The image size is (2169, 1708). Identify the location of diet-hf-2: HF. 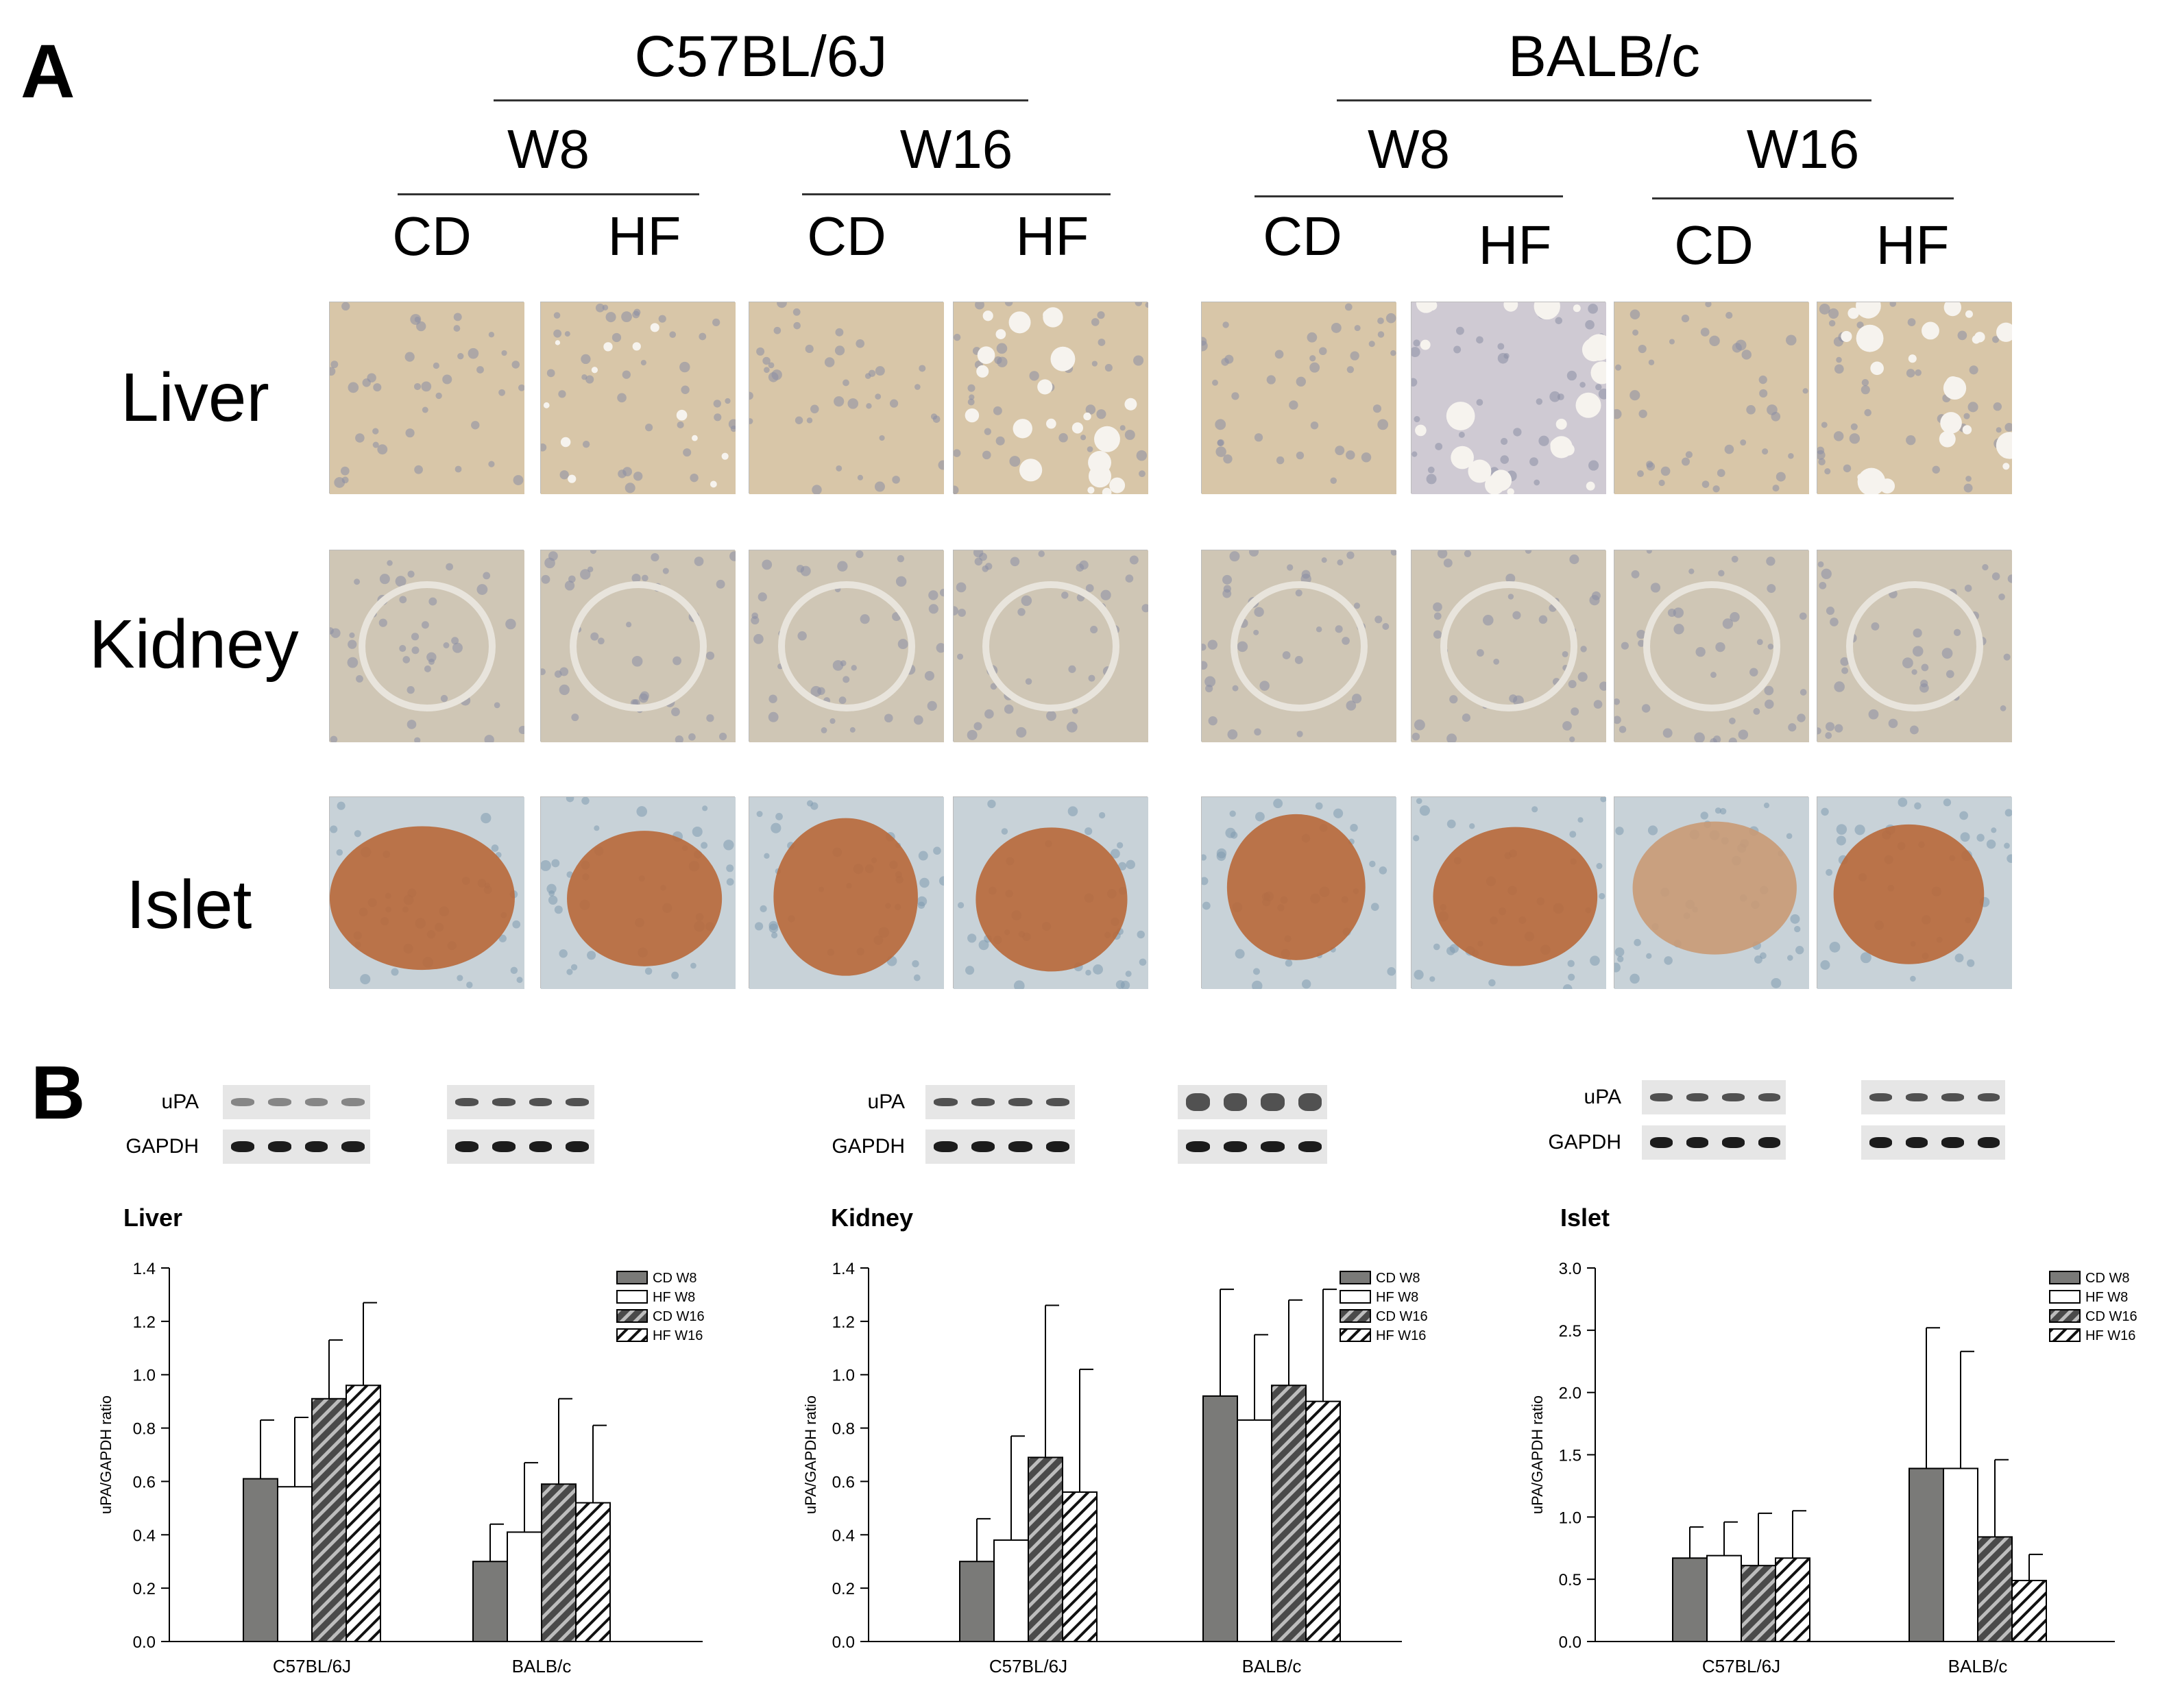
(1052, 236).